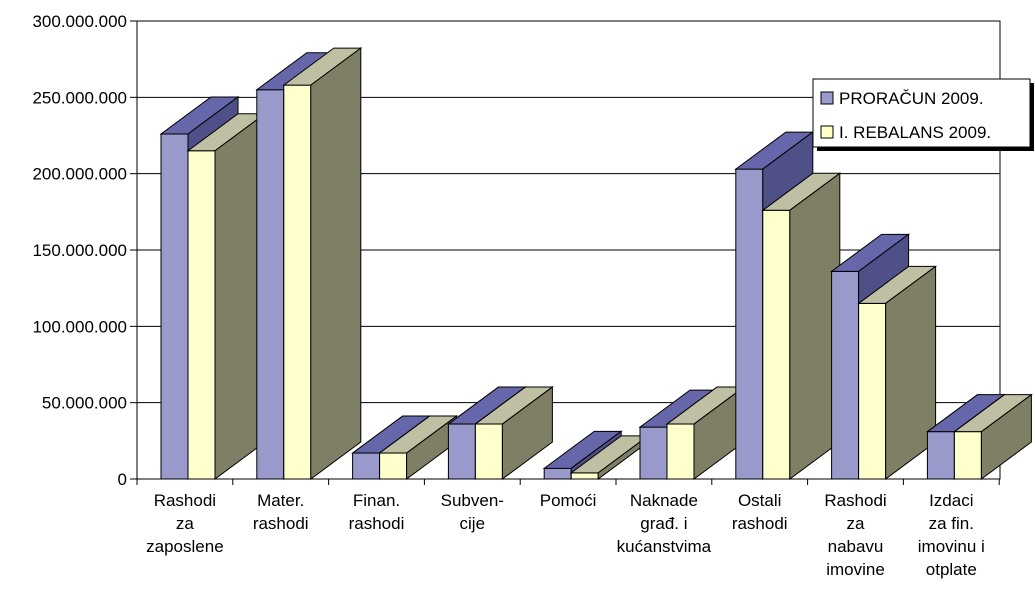  I want to click on category-label: Finan. rashodi, so click(377, 512).